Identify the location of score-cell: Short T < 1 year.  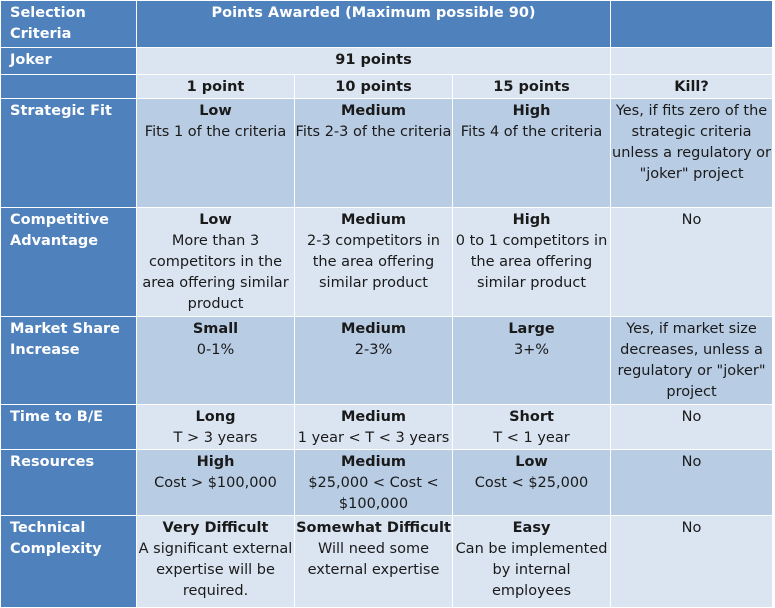
(532, 427).